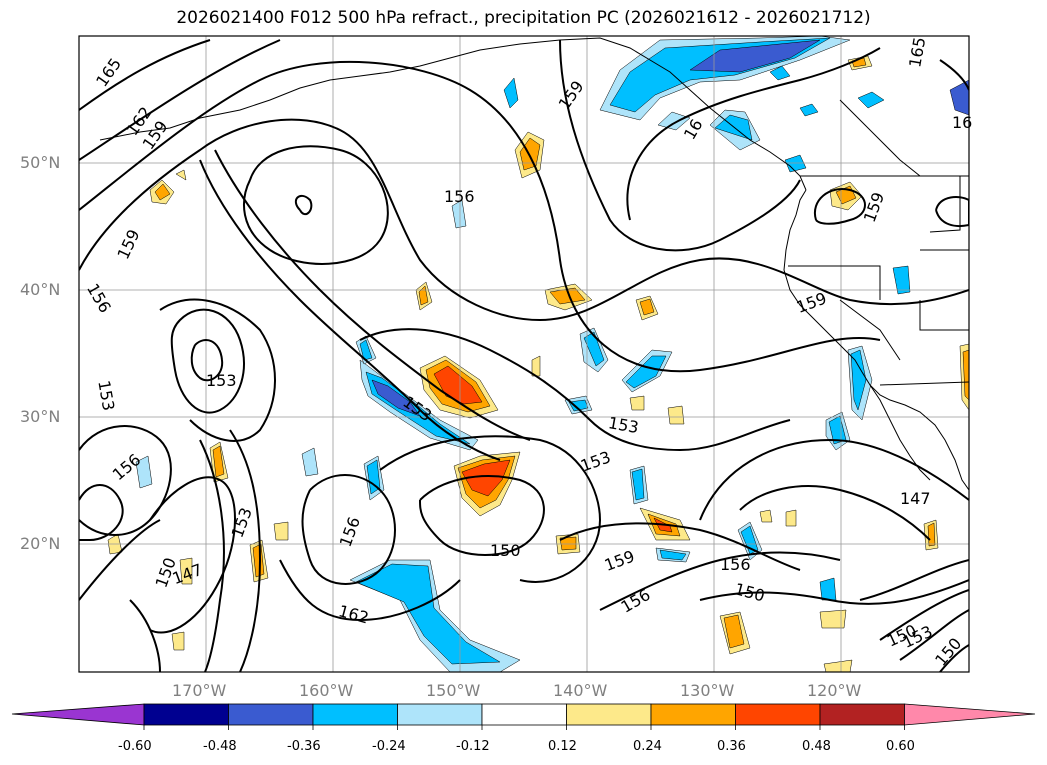 The image size is (1047, 765). Describe the element at coordinates (304, 746) in the screenshot. I see `colorbar-tick-label: -0.36` at that location.